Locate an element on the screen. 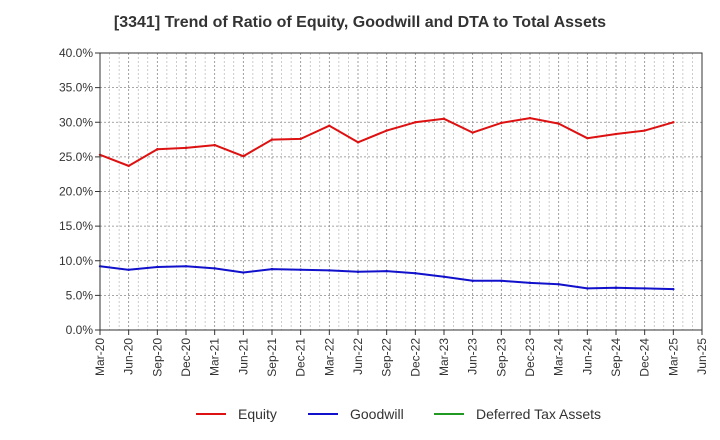 This screenshot has width=720, height=440. y-tick-label: 0.0% is located at coordinates (80, 330).